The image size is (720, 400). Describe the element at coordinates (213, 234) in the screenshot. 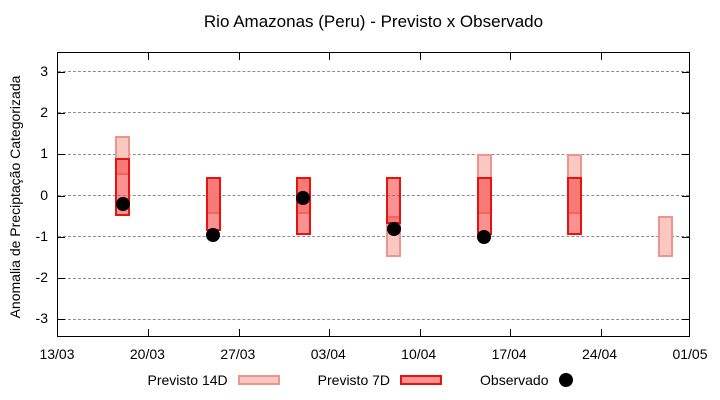

I see `observado-dot-25/03` at that location.